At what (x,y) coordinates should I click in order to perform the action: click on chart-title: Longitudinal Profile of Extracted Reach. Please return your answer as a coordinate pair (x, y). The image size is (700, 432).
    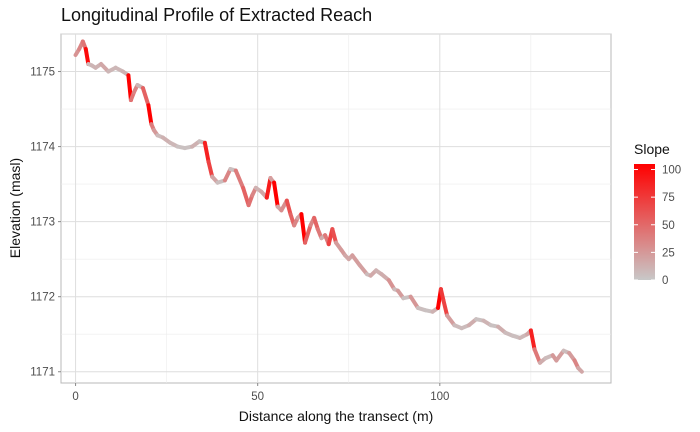
    Looking at the image, I should click on (217, 15).